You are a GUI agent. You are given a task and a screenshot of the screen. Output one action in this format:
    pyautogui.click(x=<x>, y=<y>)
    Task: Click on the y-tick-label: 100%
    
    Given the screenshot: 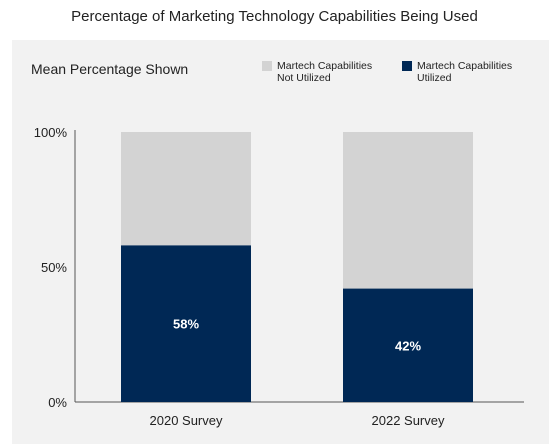 What is the action you would take?
    pyautogui.click(x=51, y=132)
    